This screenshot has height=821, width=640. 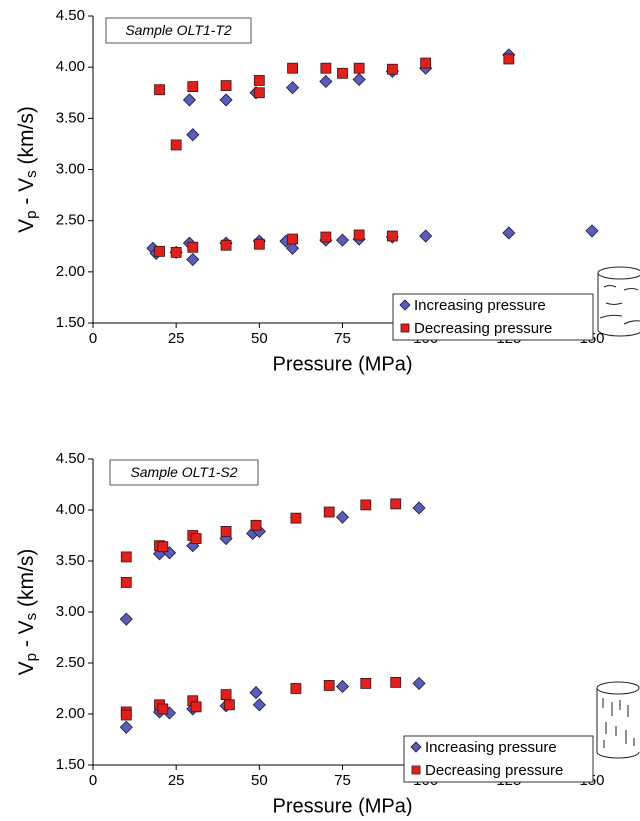 I want to click on chart-title: Sample OLT1-S2, so click(x=183, y=472).